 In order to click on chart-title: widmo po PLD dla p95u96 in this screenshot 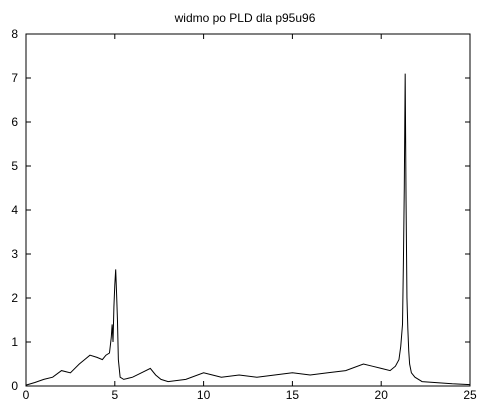, I will do `click(245, 18)`.